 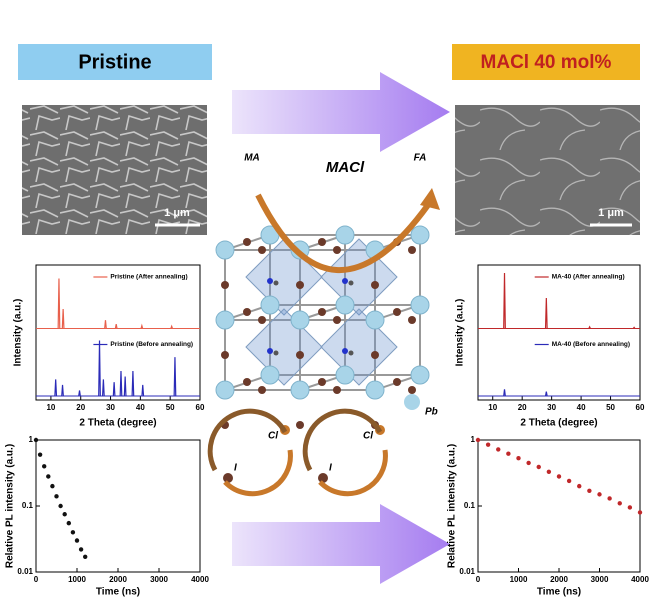 What do you see at coordinates (473, 439) in the screenshot?
I see `y-tick-label: 1` at bounding box center [473, 439].